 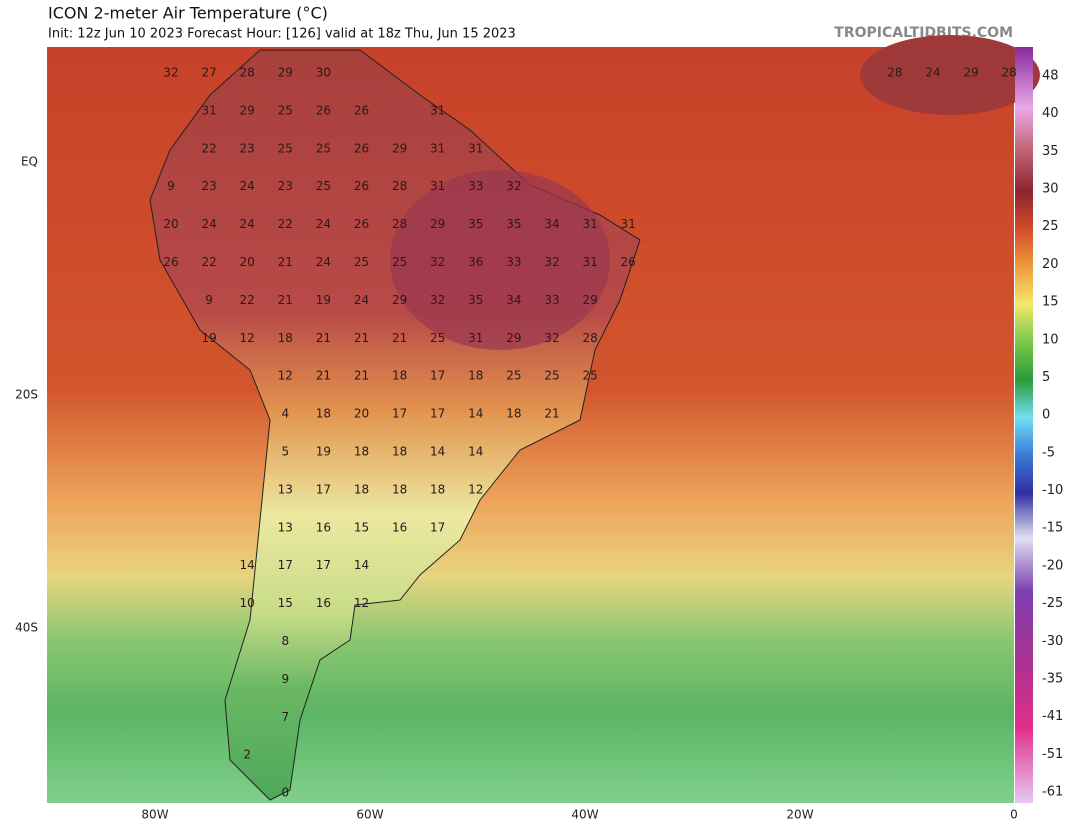 What do you see at coordinates (323, 452) in the screenshot?
I see `temp-label: 19` at bounding box center [323, 452].